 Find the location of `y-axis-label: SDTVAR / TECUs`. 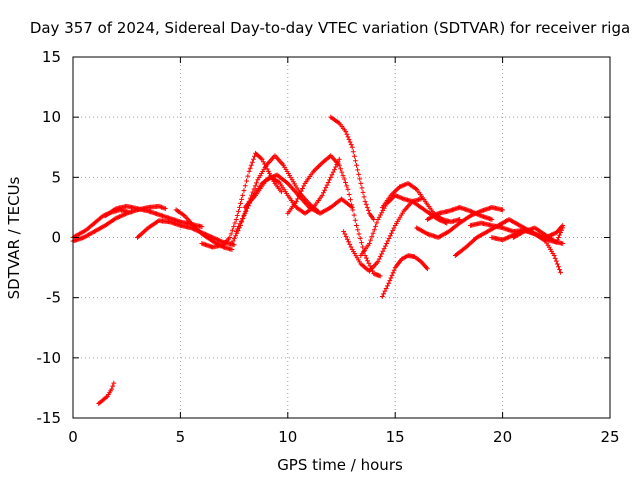

y-axis-label: SDTVAR / TECUs is located at coordinates (14, 237).